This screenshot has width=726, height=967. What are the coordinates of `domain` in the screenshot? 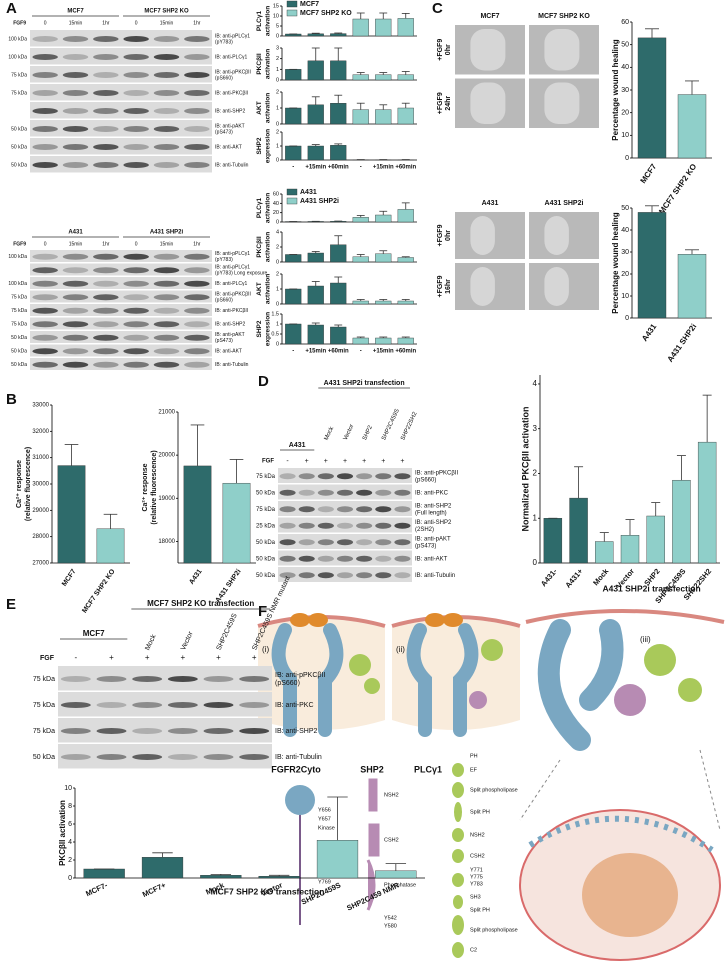 It's located at (458, 790).